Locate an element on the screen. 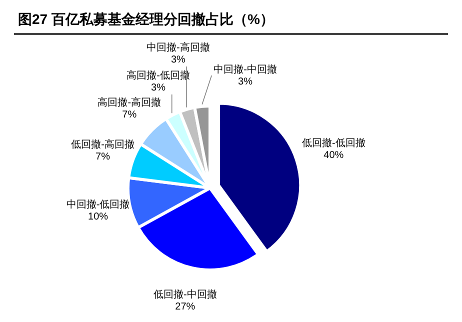 The width and height of the screenshot is (462, 322). slice-label: 低回撤-高回撤 is located at coordinates (102, 144).